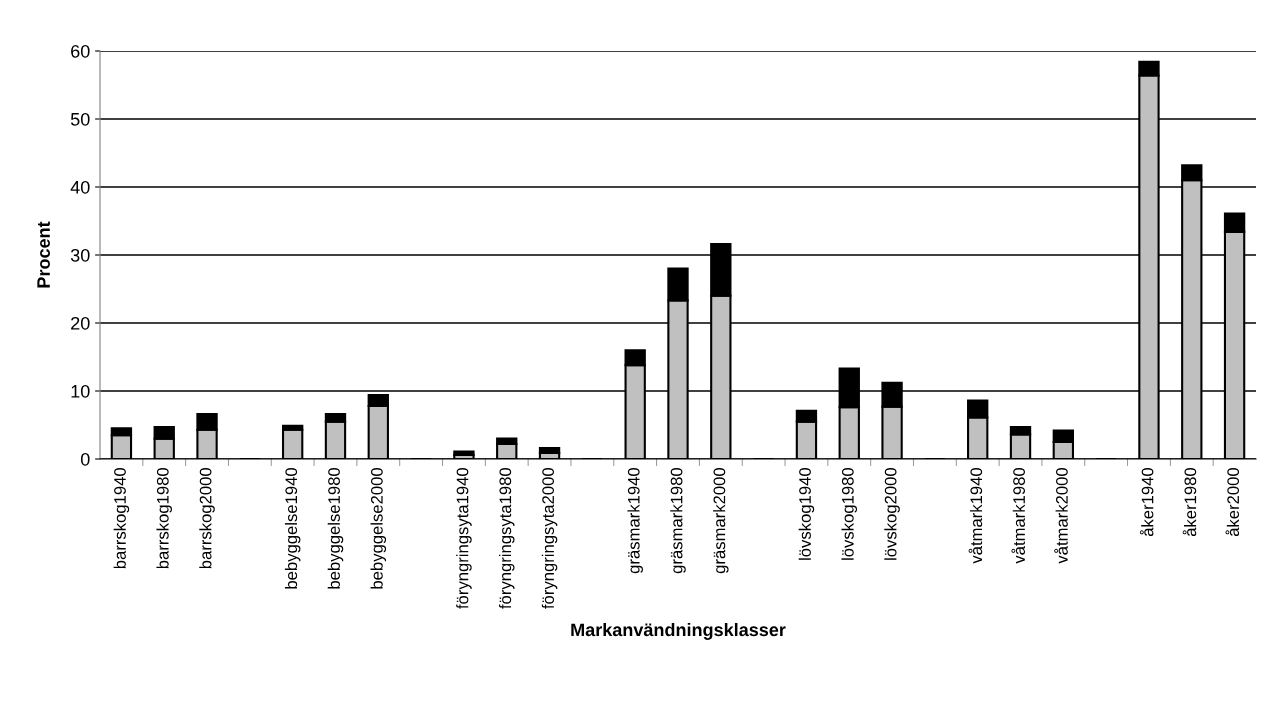 This screenshot has width=1282, height=718. What do you see at coordinates (80, 255) in the screenshot?
I see `y-tick-label: 30` at bounding box center [80, 255].